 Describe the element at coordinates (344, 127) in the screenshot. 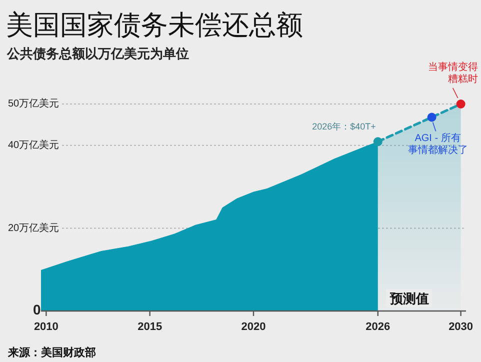

I see `annotation: 2026年：$40T+` at that location.